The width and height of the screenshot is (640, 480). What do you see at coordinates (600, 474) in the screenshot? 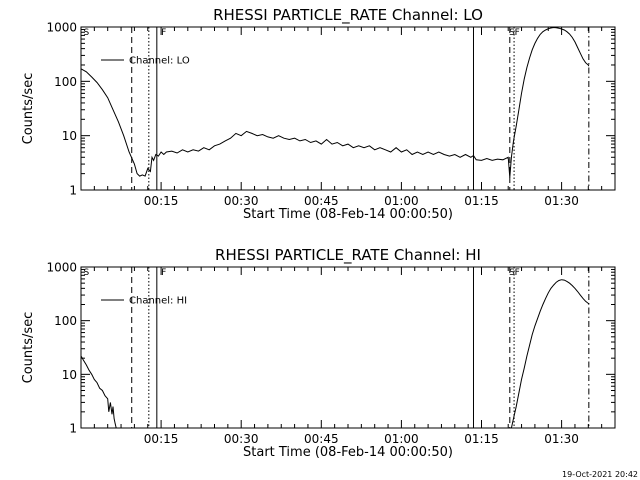
I see `timestamp: 19-Oct-2021 20:42` at bounding box center [600, 474].